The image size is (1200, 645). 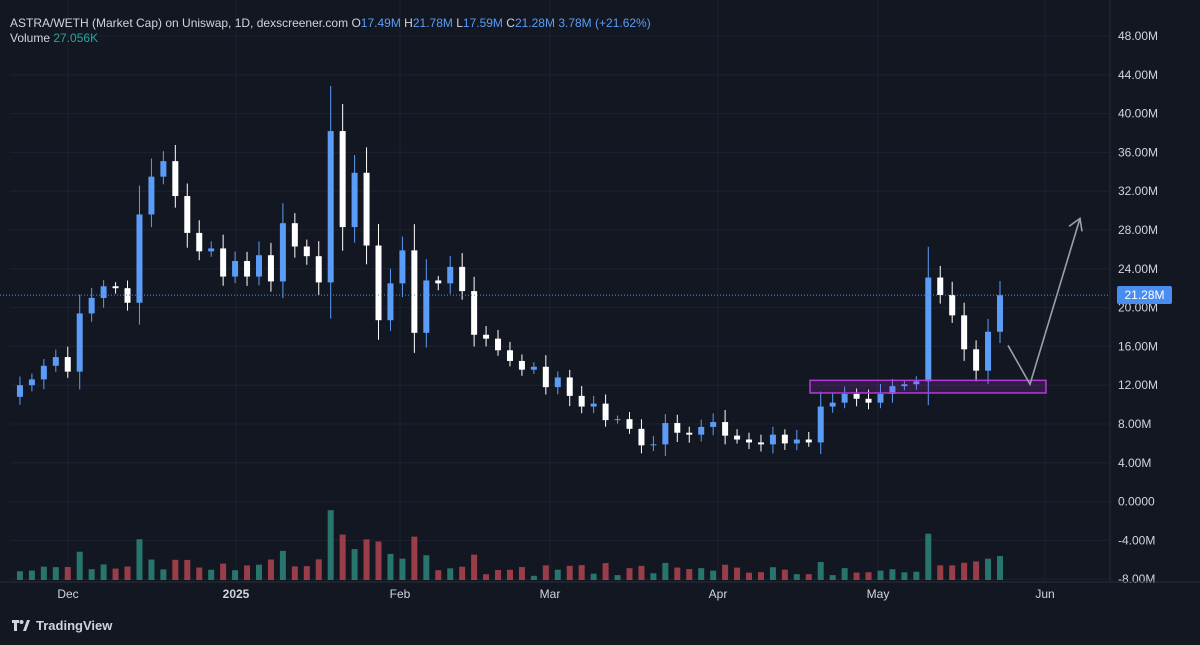 I want to click on open-value: 17.49M, so click(x=380, y=23).